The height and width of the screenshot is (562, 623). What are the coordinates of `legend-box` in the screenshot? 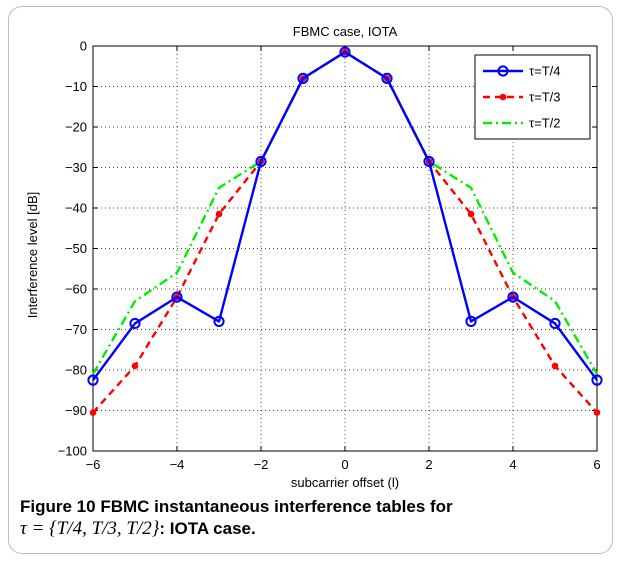 It's located at (532, 97).